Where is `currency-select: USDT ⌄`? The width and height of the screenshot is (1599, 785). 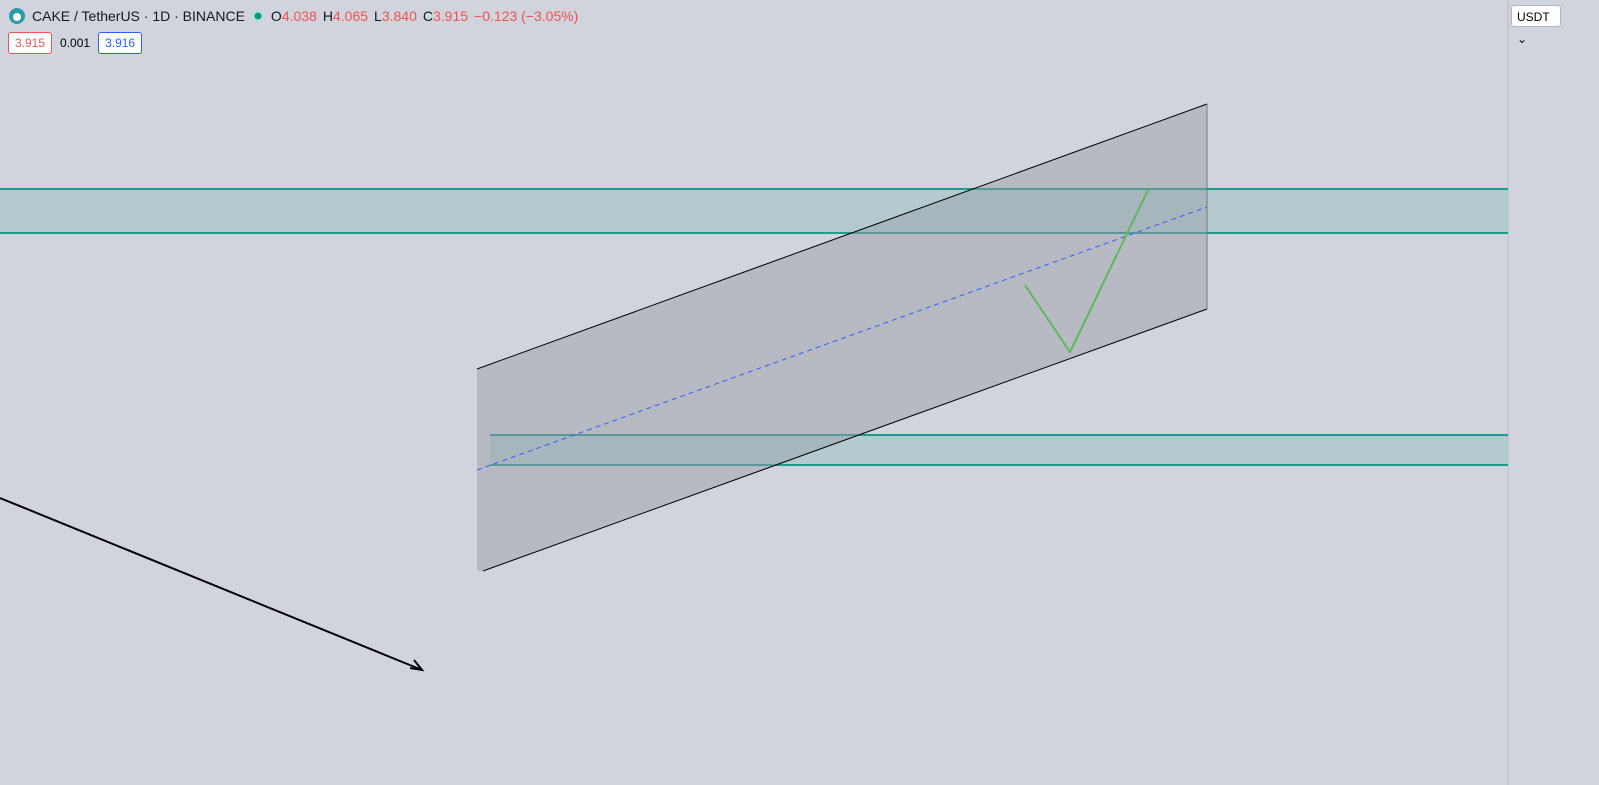 currency-select: USDT ⌄ is located at coordinates (1536, 25).